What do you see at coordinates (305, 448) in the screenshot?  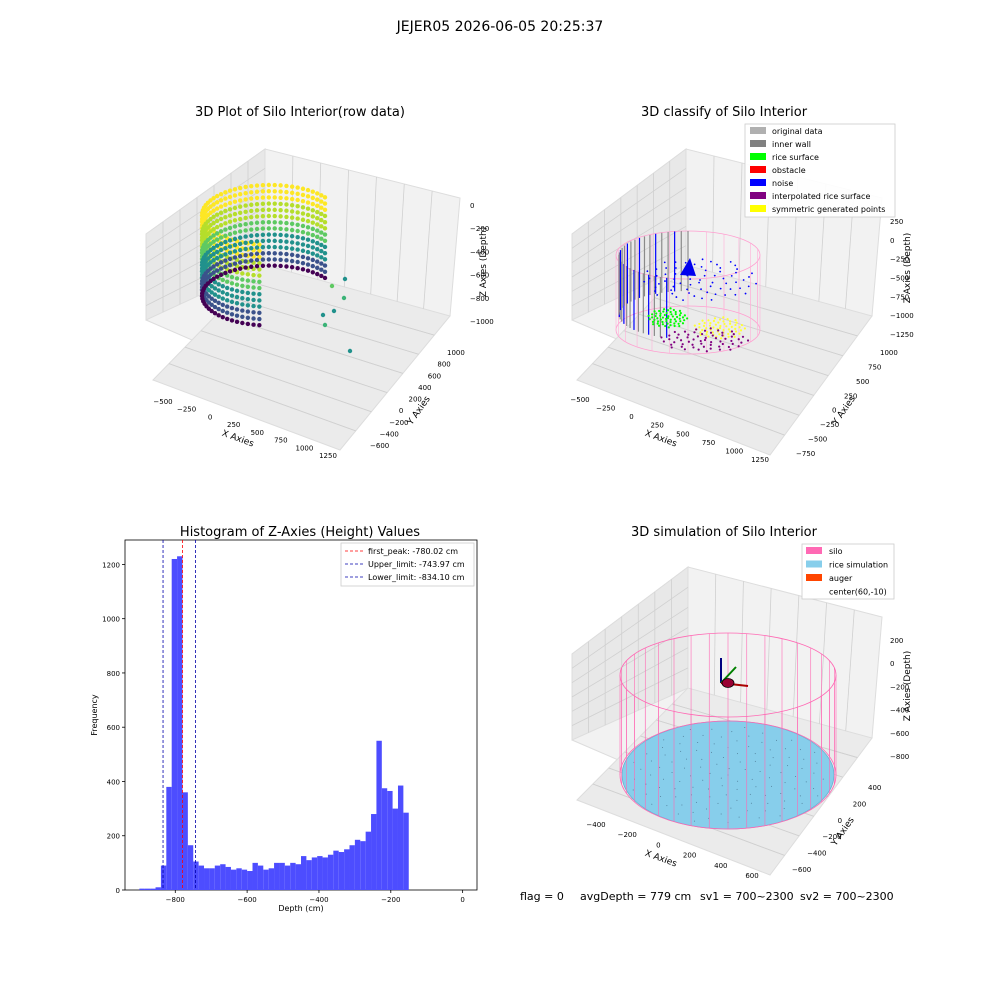 I see `raw-x-tick: 1000` at bounding box center [305, 448].